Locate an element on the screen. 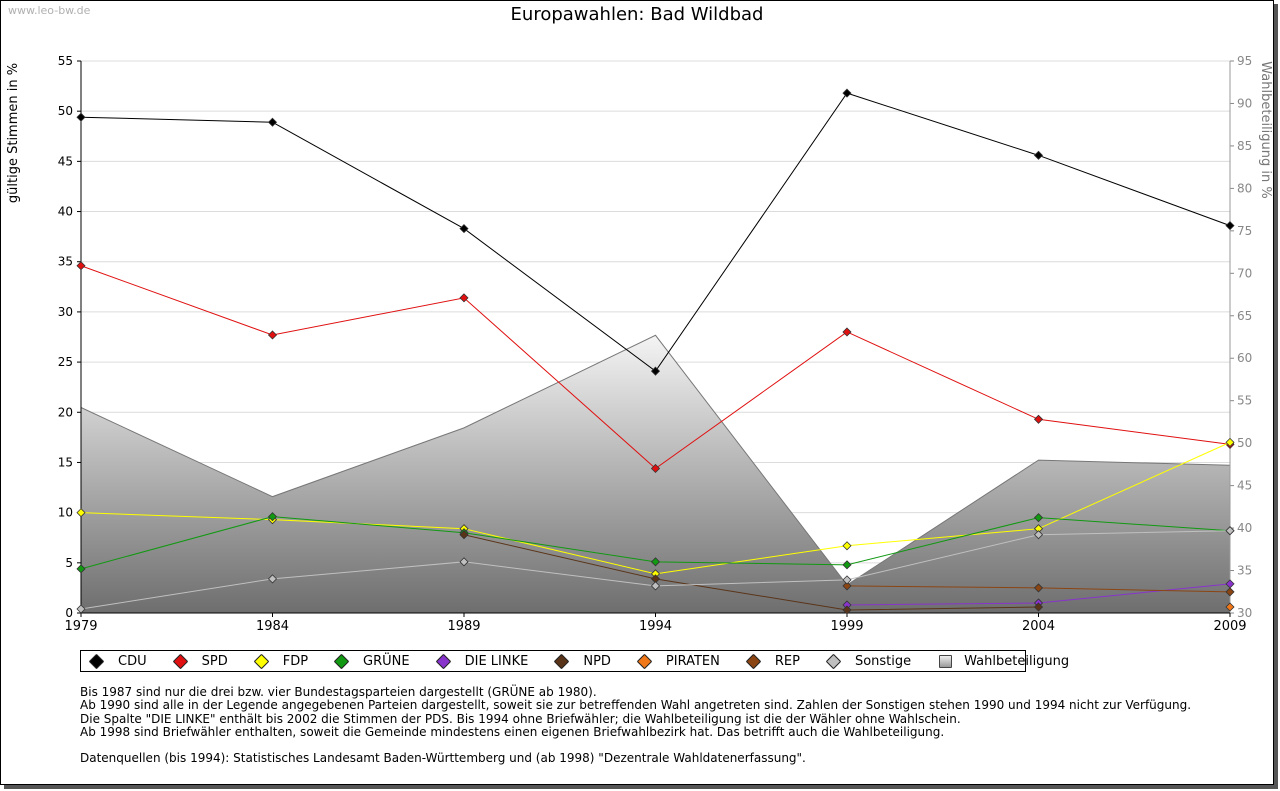 This screenshot has height=791, width=1280. y-tick-label-left: 15 is located at coordinates (65, 462).